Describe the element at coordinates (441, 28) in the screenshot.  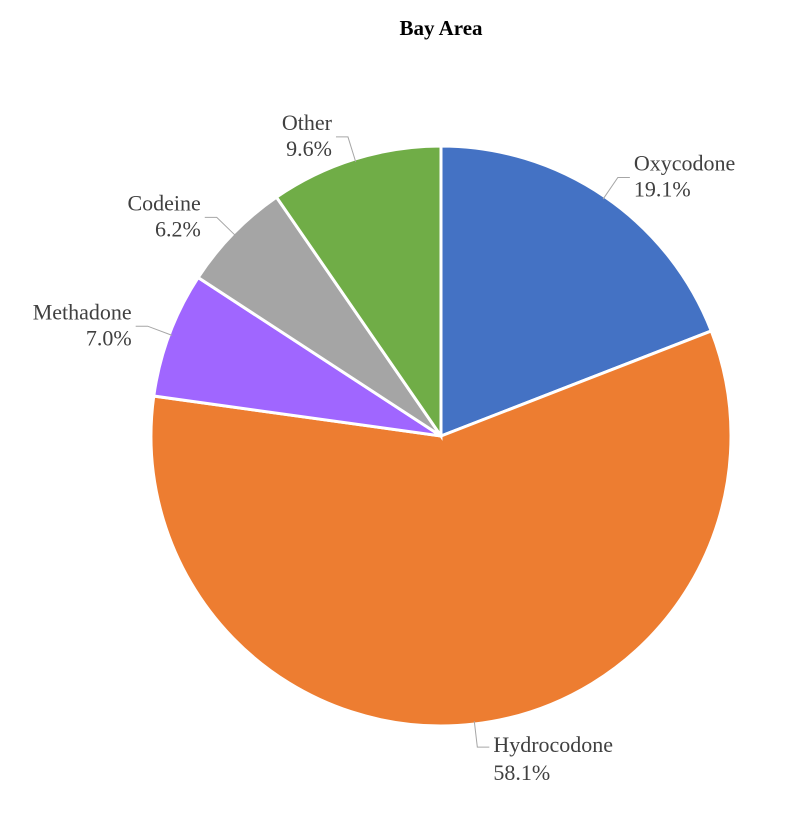
I see `chart-title: Bay Area` at that location.